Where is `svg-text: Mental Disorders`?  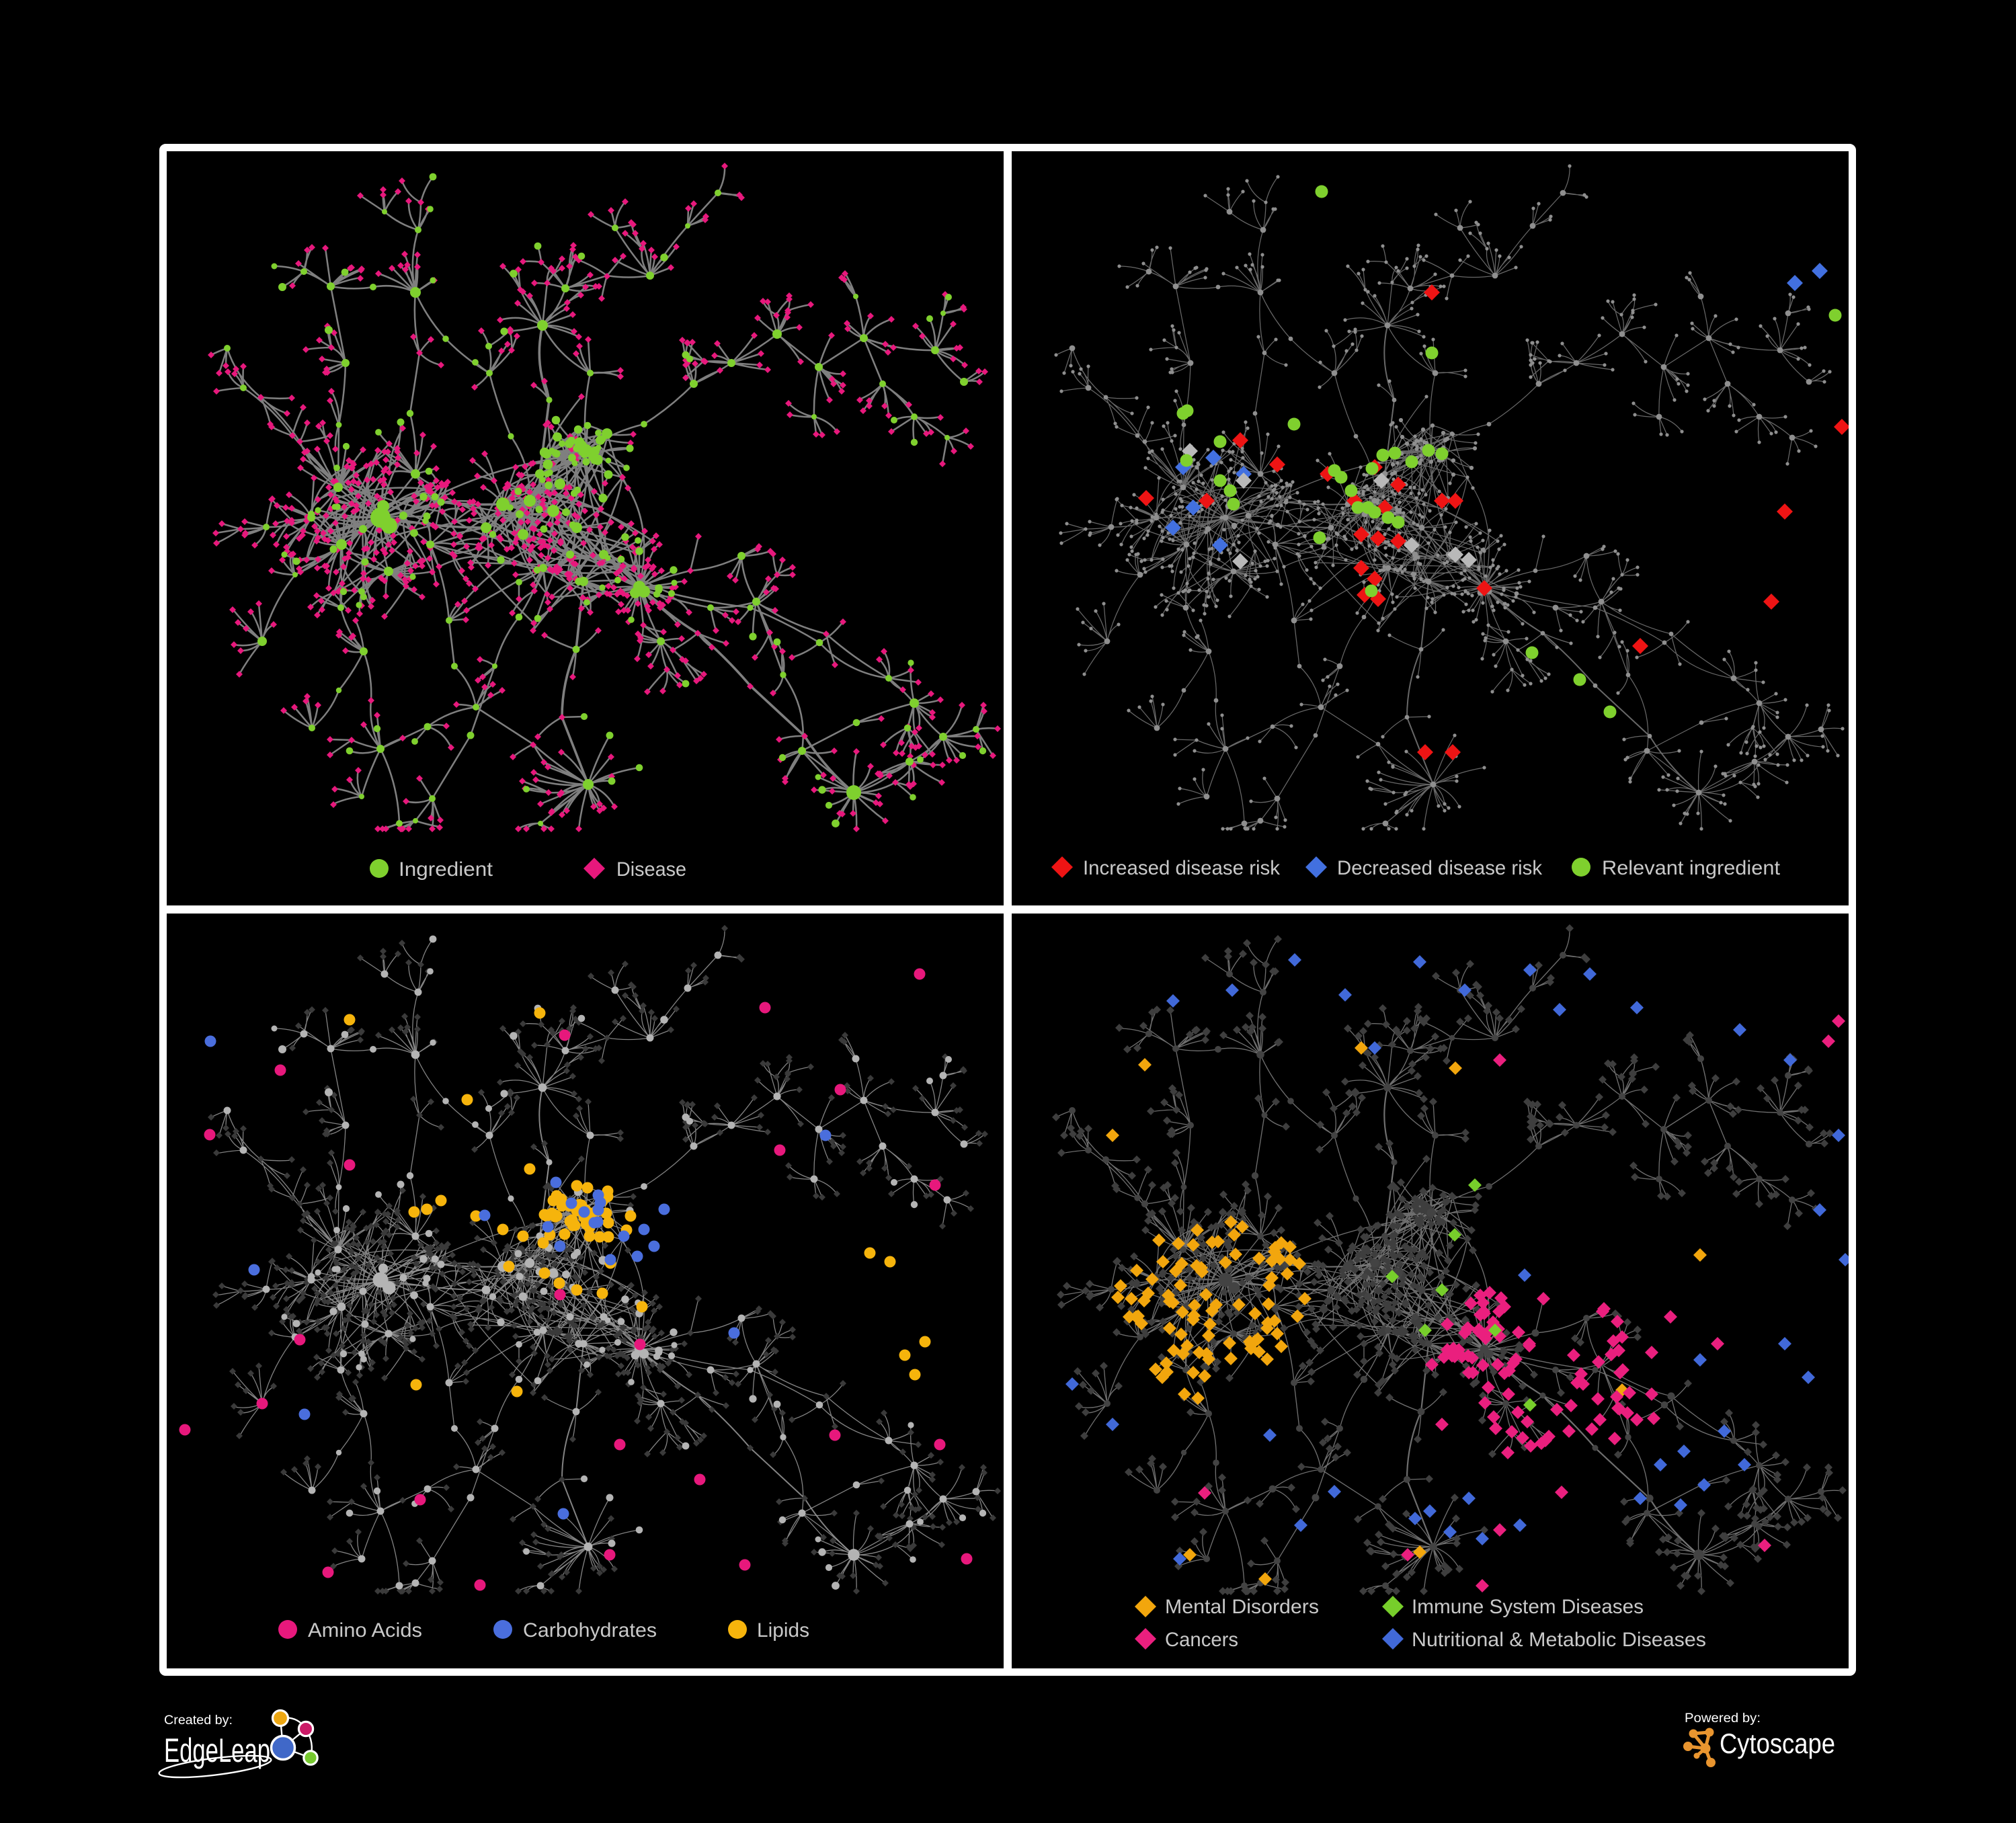
svg-text: Mental Disorders is located at coordinates (1242, 1607).